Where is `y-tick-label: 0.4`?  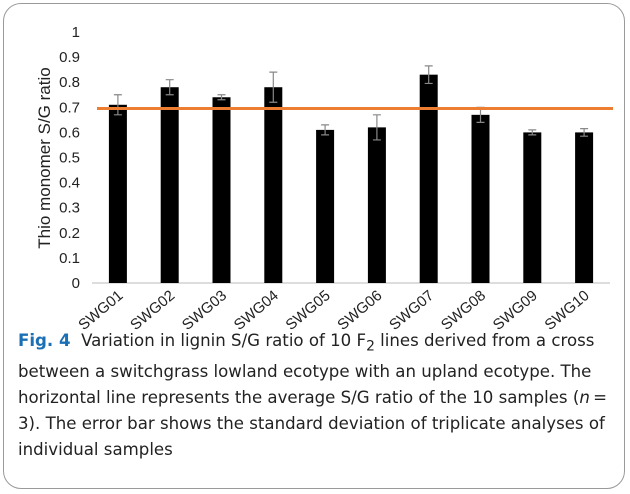
y-tick-label: 0.4 is located at coordinates (69, 183).